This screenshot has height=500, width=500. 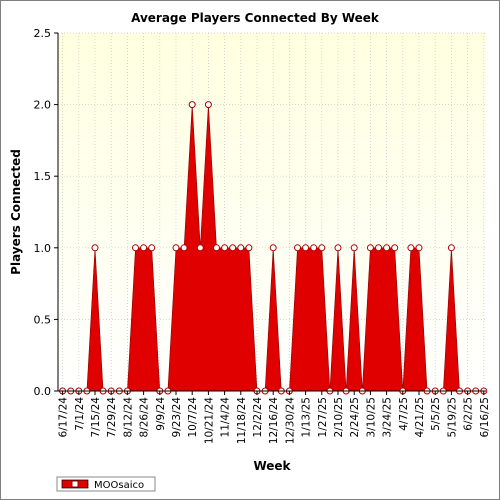 I want to click on x-tick-label: 4/7/25, so click(x=404, y=414).